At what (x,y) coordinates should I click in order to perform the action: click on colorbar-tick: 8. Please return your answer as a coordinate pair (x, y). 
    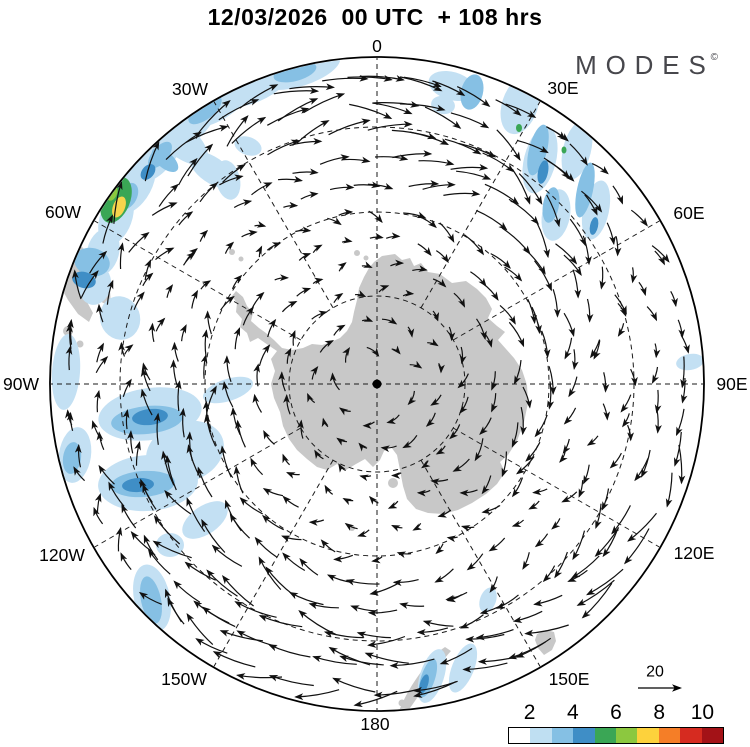
    Looking at the image, I should click on (659, 712).